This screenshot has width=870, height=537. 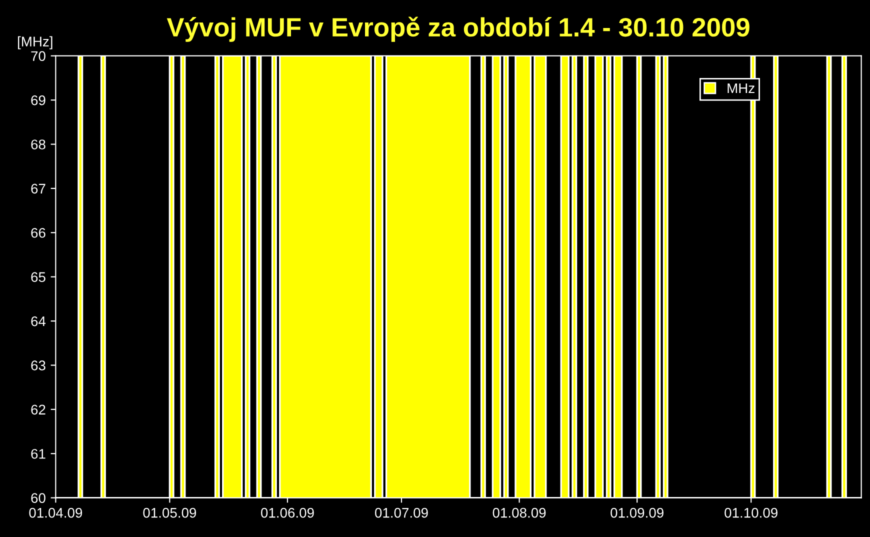 I want to click on x-tick-label: 01.10.09, so click(x=751, y=513).